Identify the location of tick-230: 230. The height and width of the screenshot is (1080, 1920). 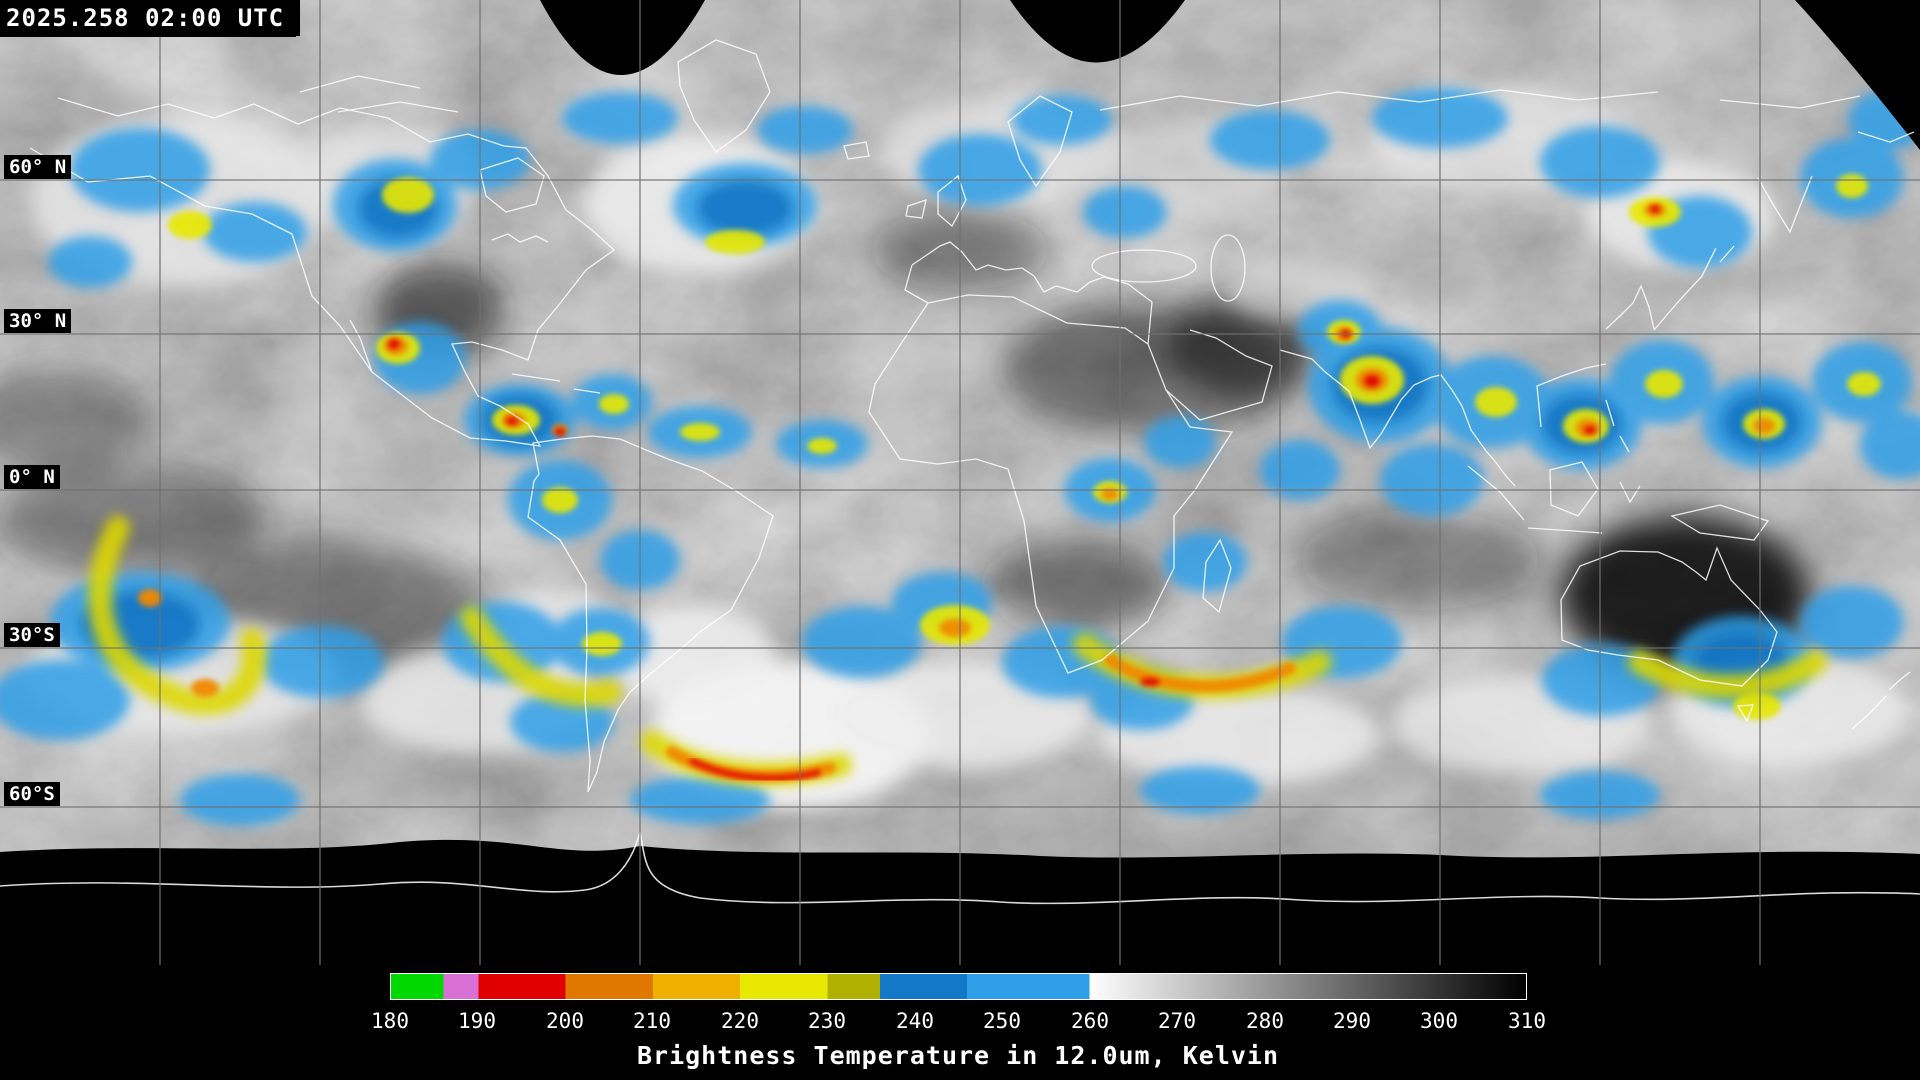
(827, 1021).